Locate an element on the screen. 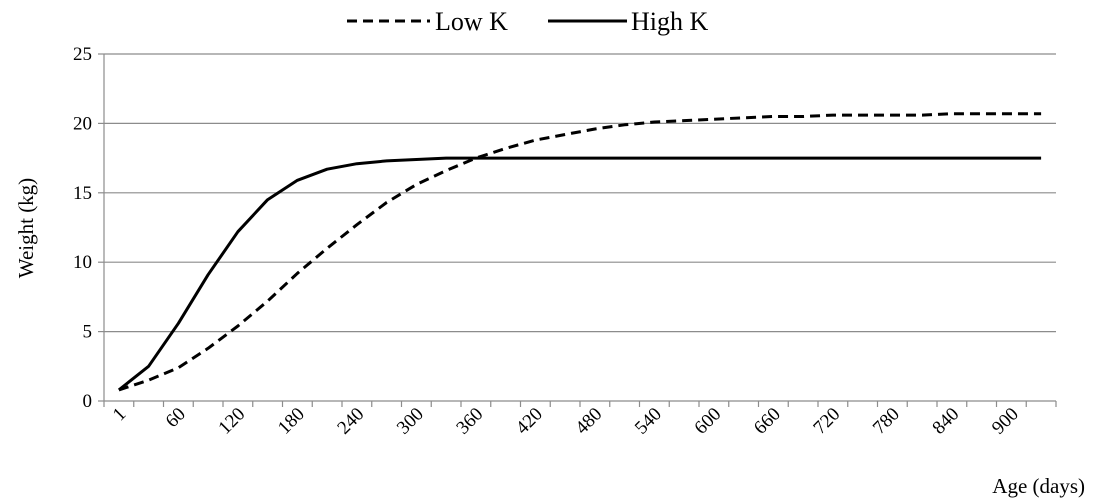 The width and height of the screenshot is (1093, 504). legend-label-high-k: High K is located at coordinates (670, 21).